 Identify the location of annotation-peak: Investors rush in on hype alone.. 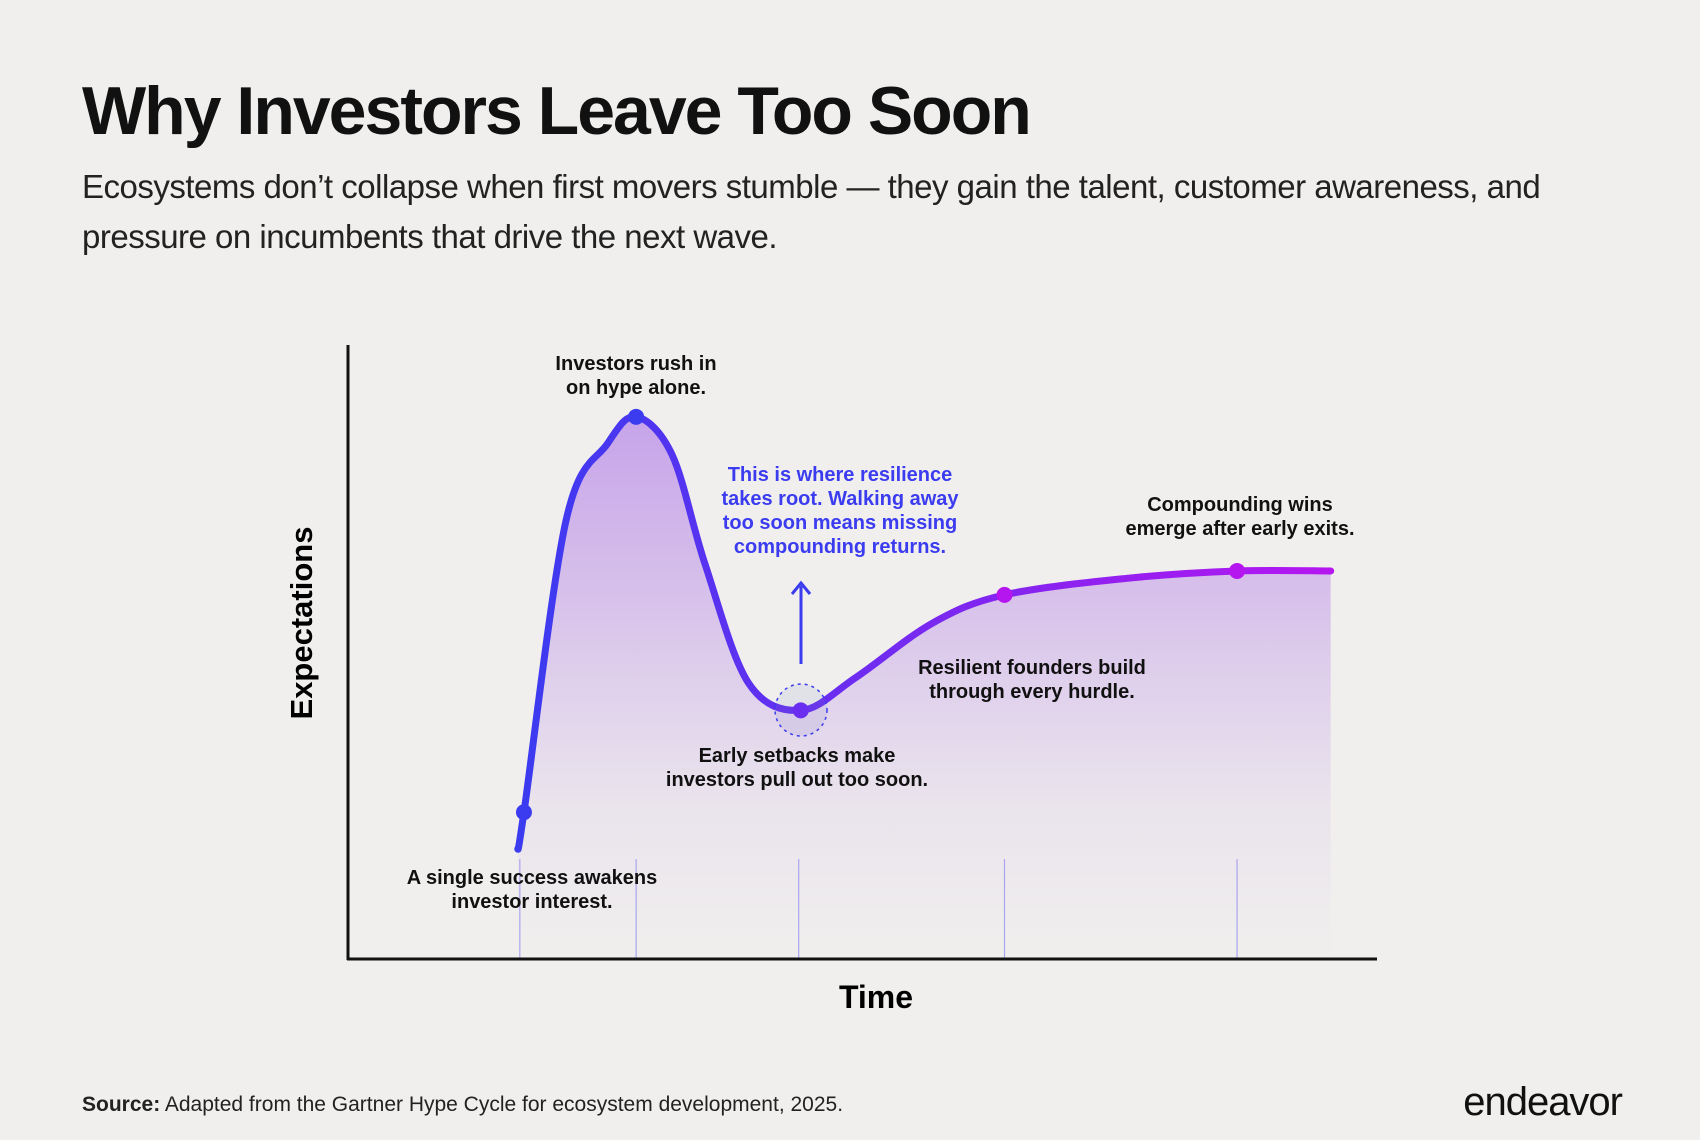
(636, 376).